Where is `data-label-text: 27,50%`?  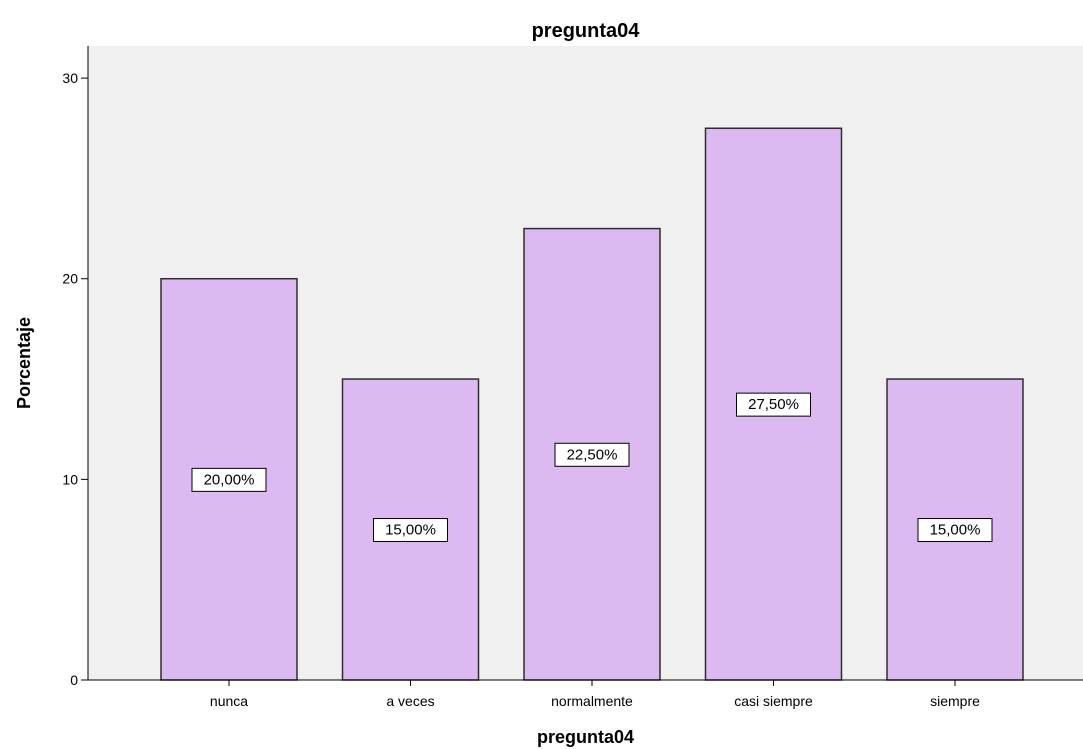 data-label-text: 27,50% is located at coordinates (773, 404).